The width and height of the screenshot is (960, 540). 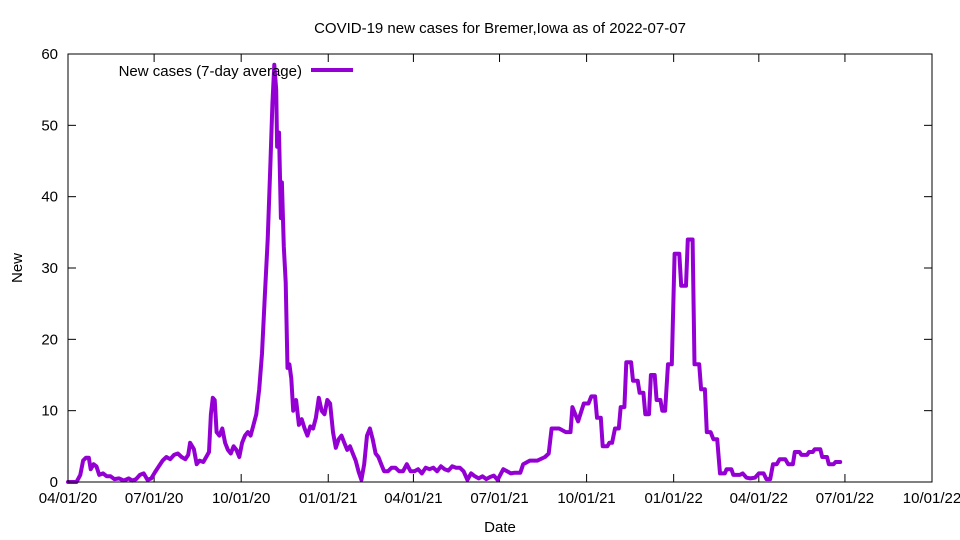 I want to click on x-tick-label: 07/01/21, so click(x=499, y=498).